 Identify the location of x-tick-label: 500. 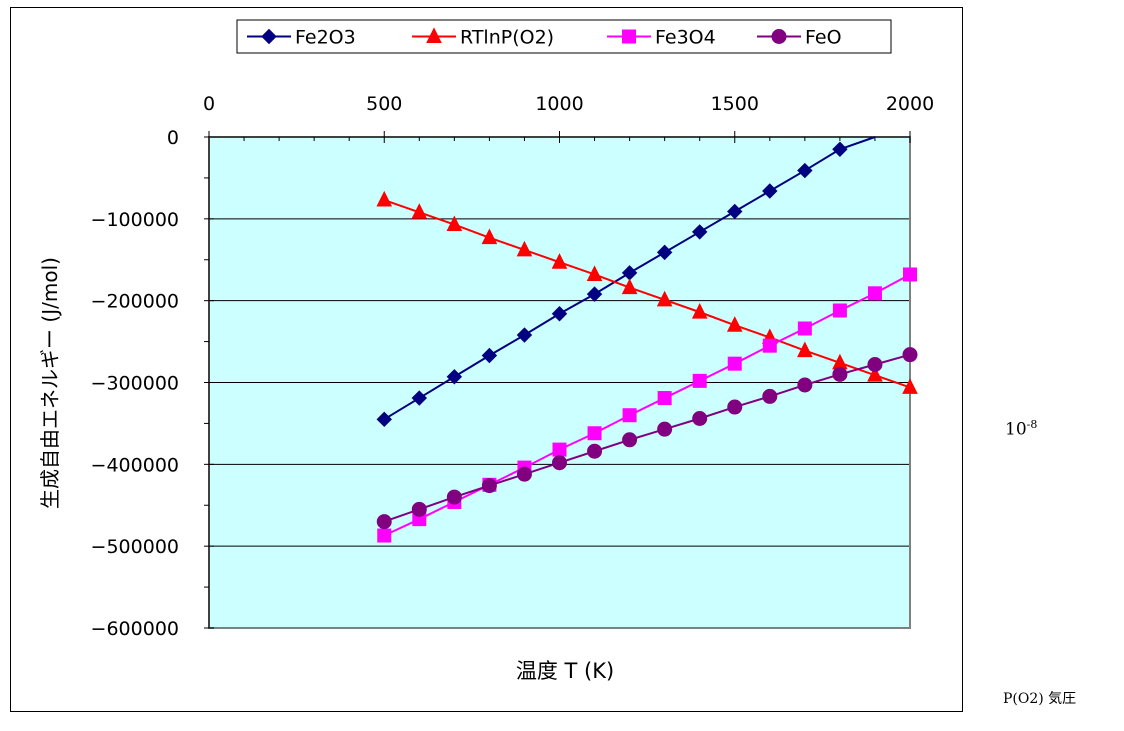
(384, 104).